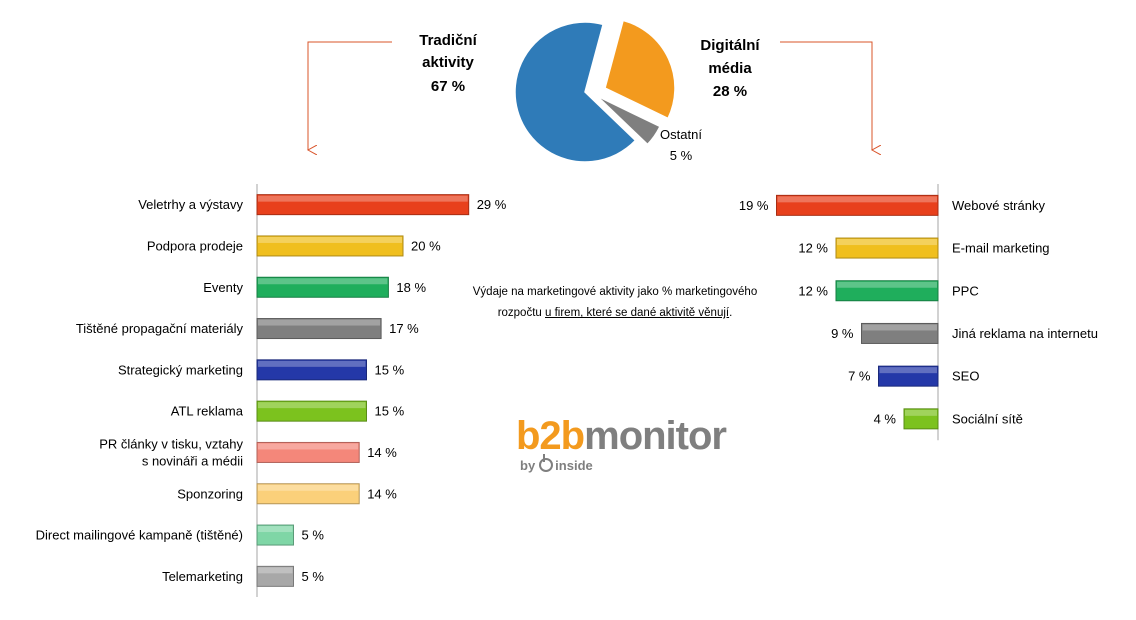 The width and height of the screenshot is (1136, 620). Describe the element at coordinates (192, 460) in the screenshot. I see `category-label: s novináři a médii` at that location.